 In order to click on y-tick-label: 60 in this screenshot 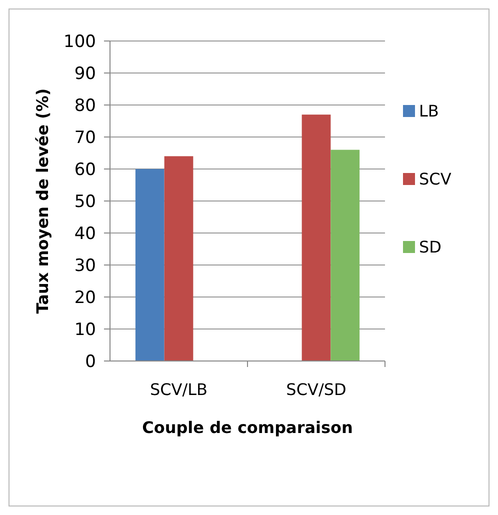, I will do `click(85, 170)`.